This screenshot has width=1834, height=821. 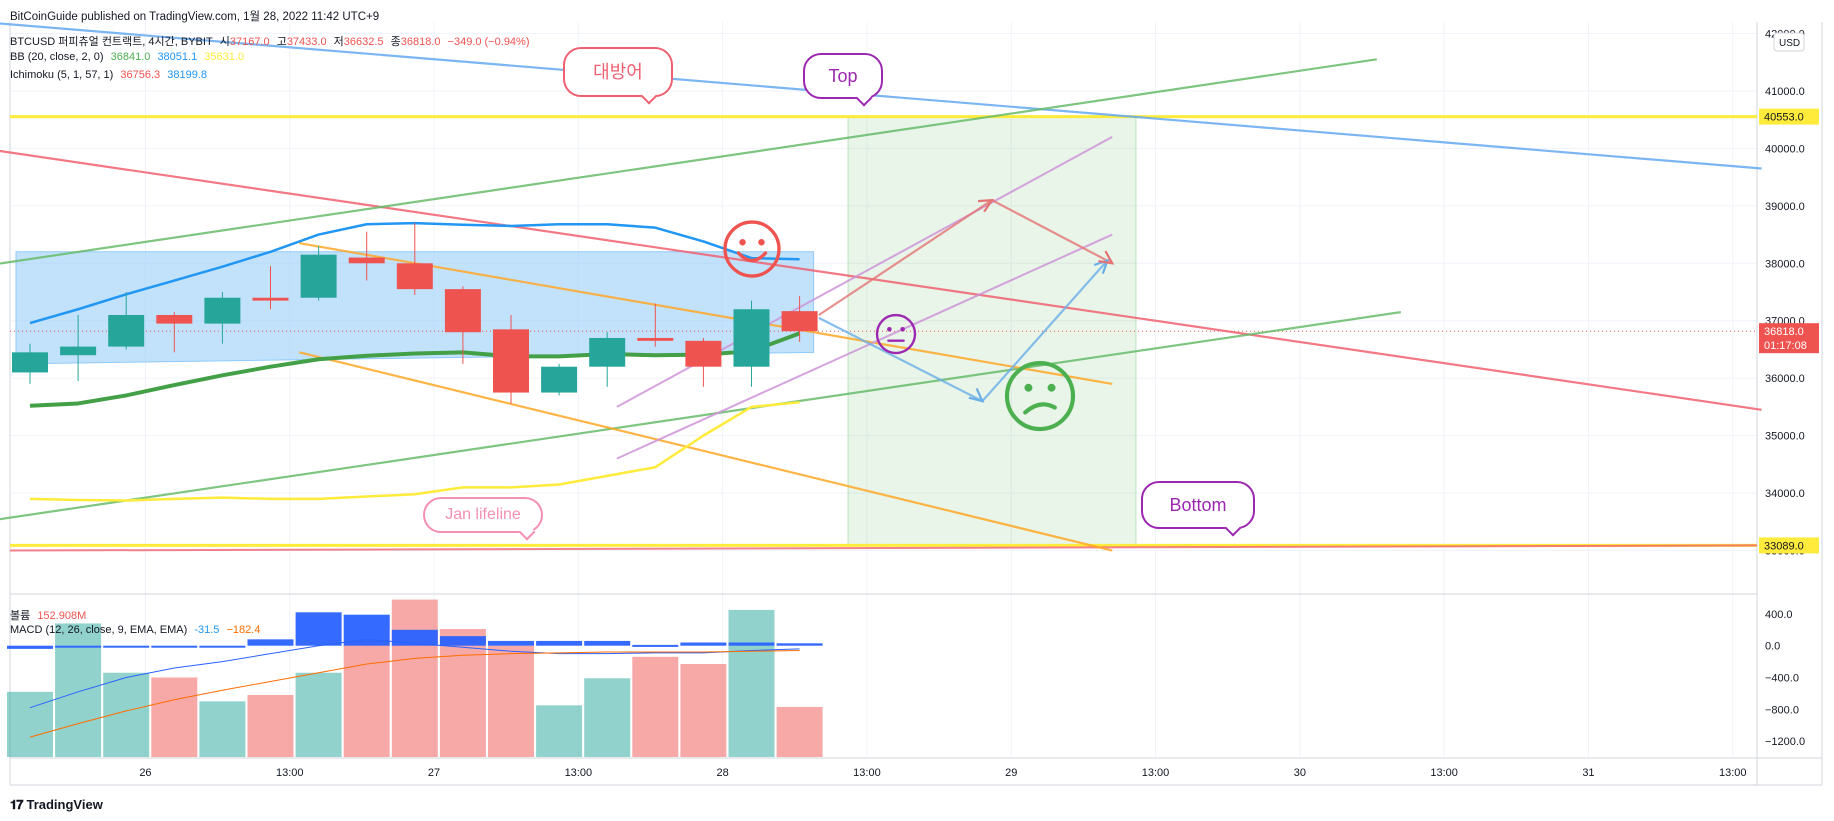 What do you see at coordinates (864, 346) in the screenshot?
I see `purple-lower-line` at bounding box center [864, 346].